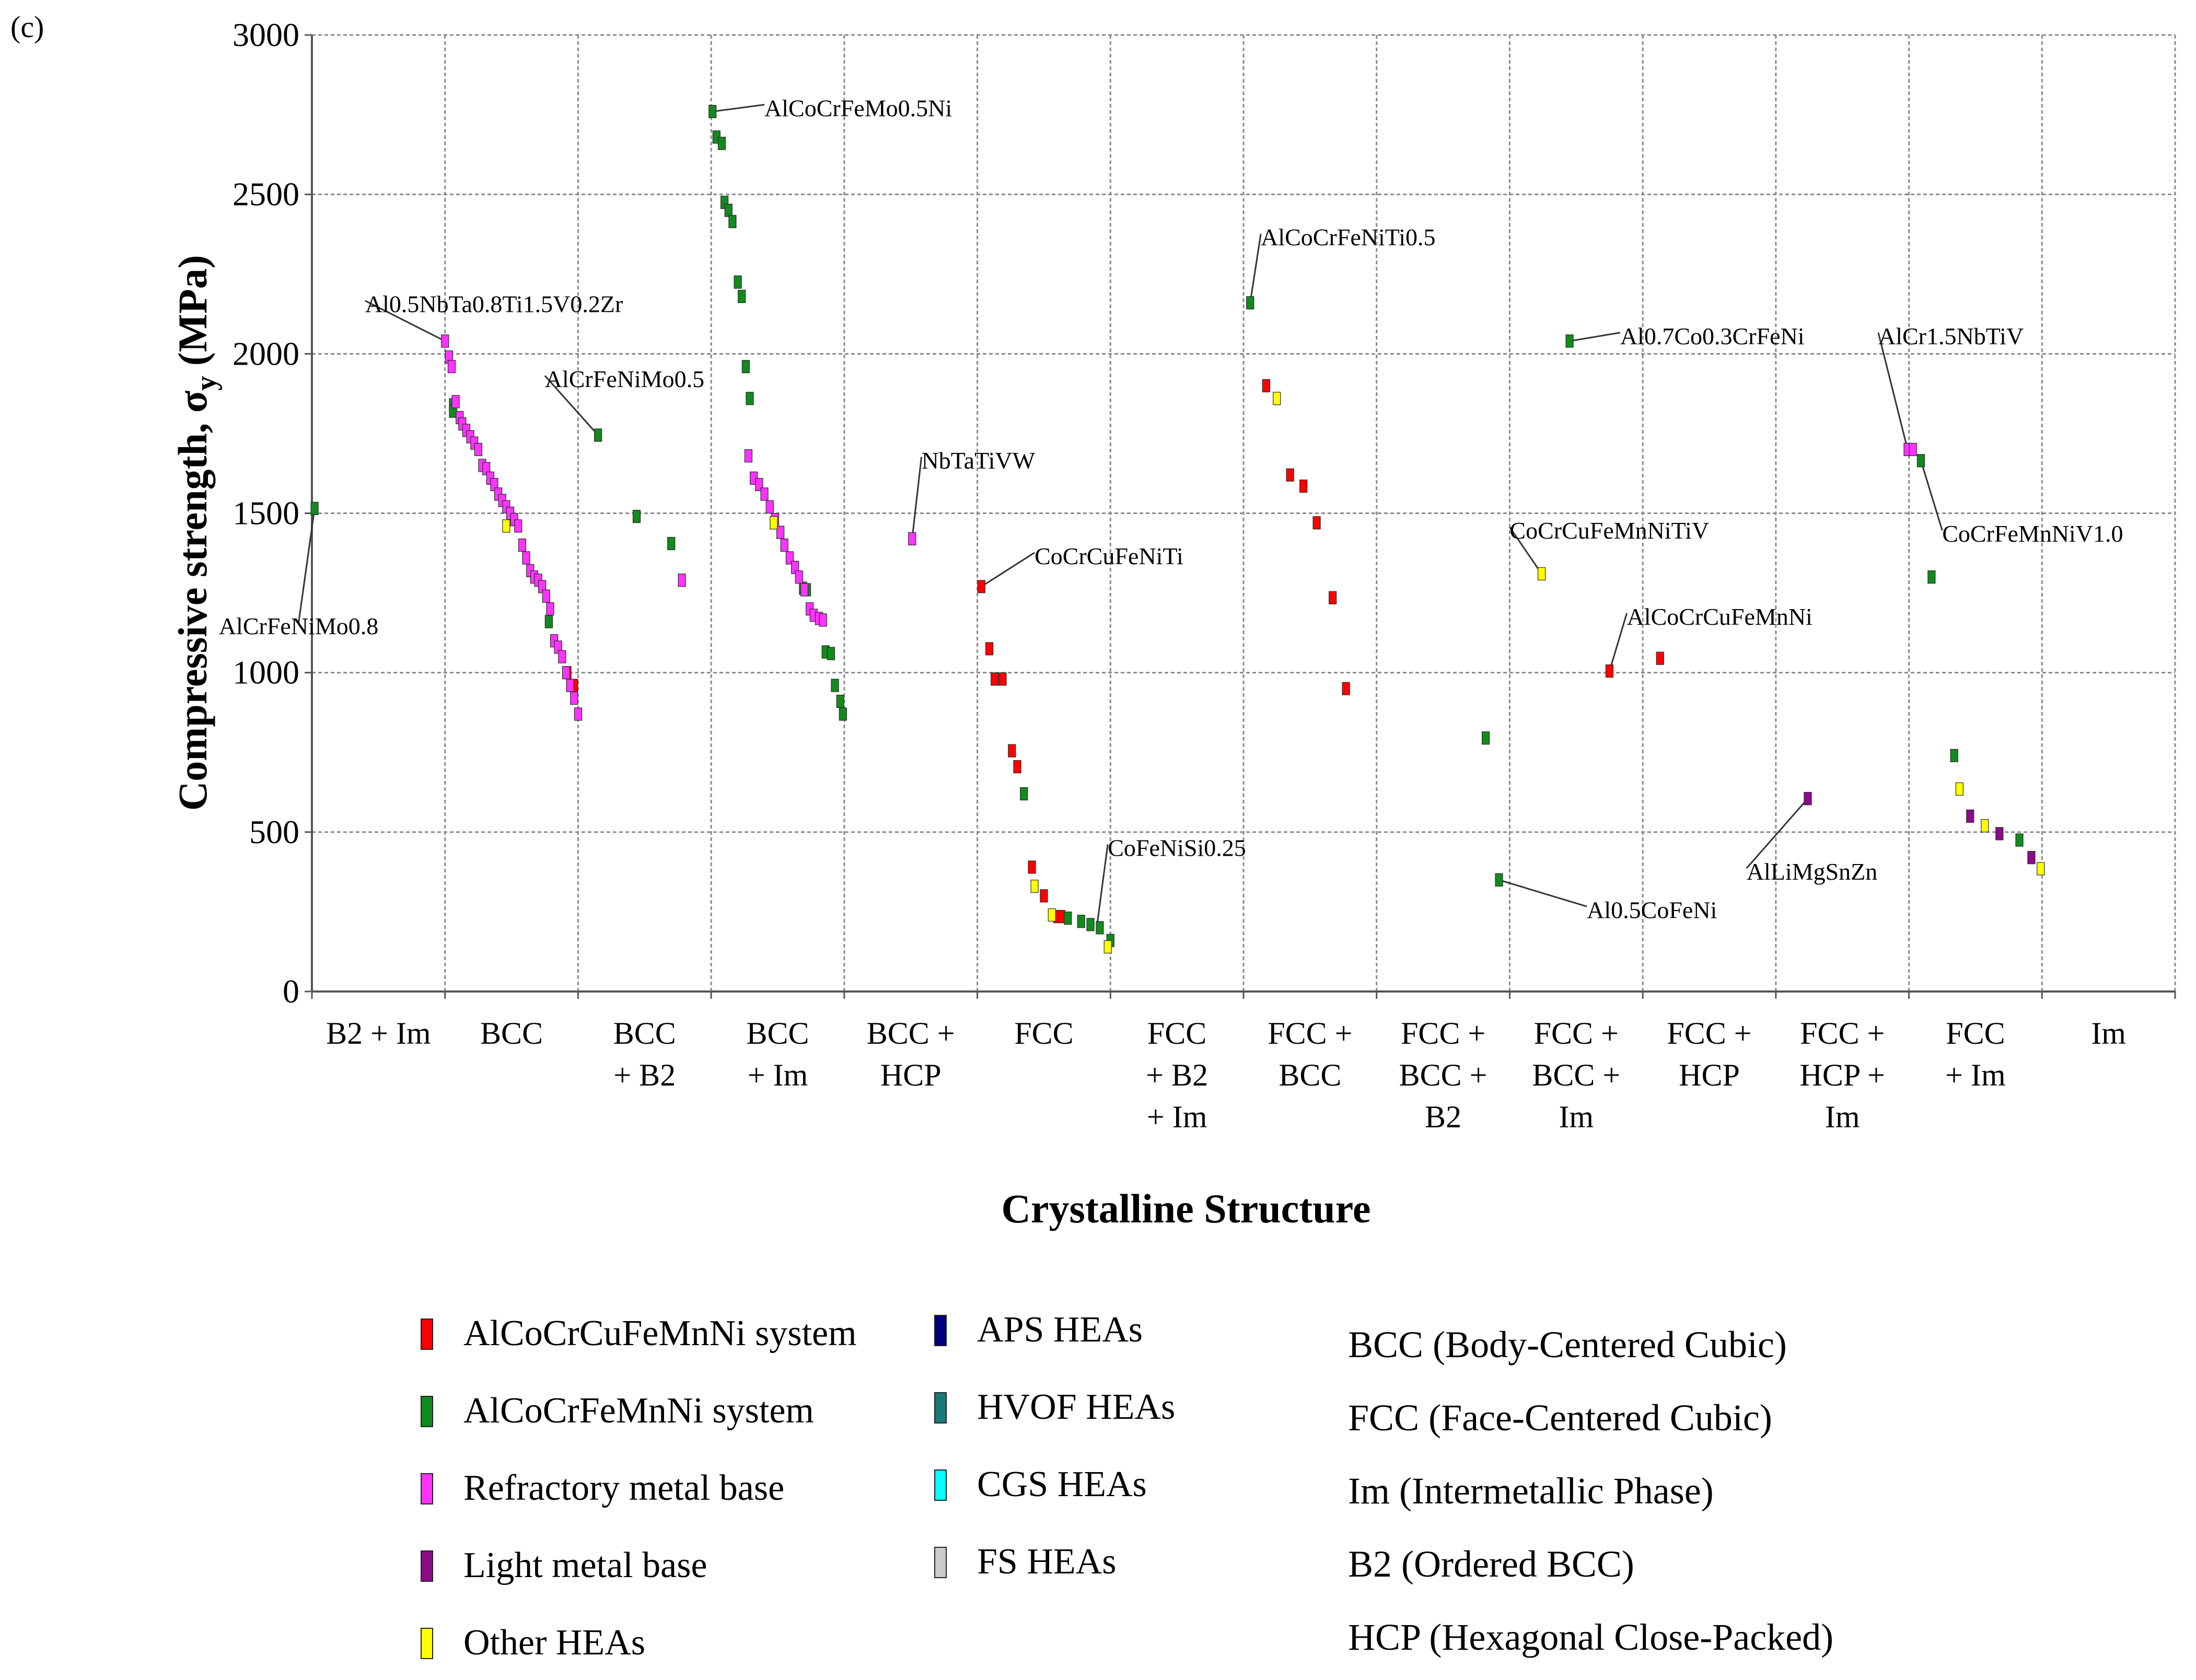 This screenshot has height=1680, width=2196. What do you see at coordinates (1443, 1117) in the screenshot?
I see `x-category-label-line: B2` at bounding box center [1443, 1117].